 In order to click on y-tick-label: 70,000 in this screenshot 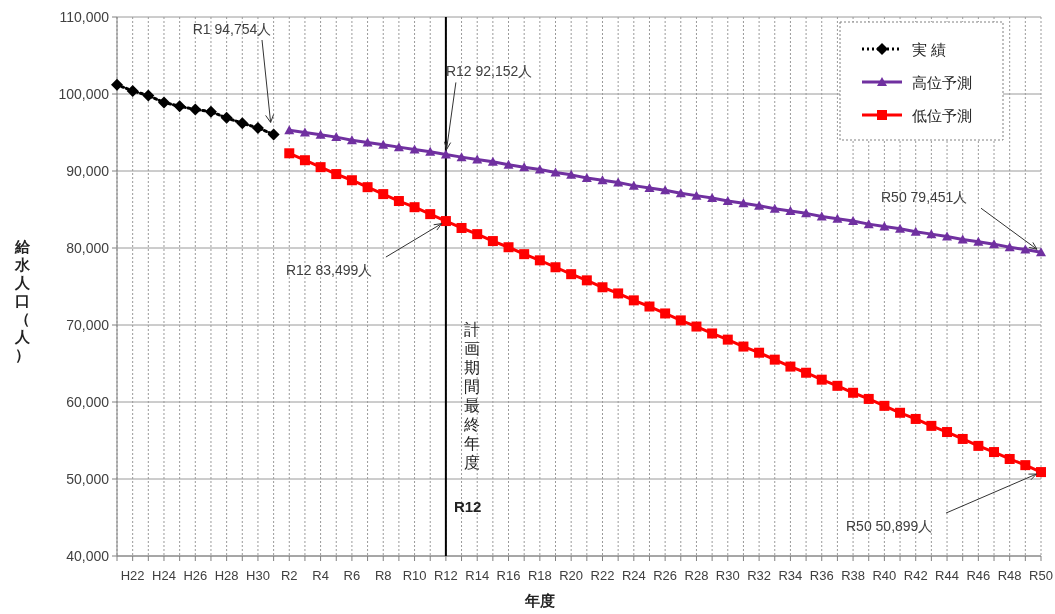, I will do `click(88, 325)`.